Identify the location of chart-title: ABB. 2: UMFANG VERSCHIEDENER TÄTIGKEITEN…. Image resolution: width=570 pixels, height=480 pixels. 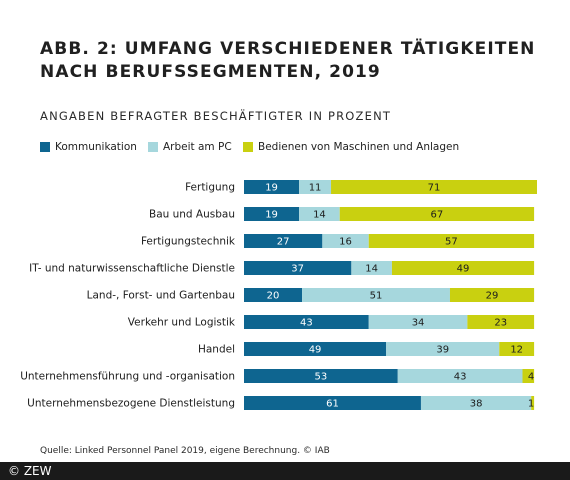
(288, 60).